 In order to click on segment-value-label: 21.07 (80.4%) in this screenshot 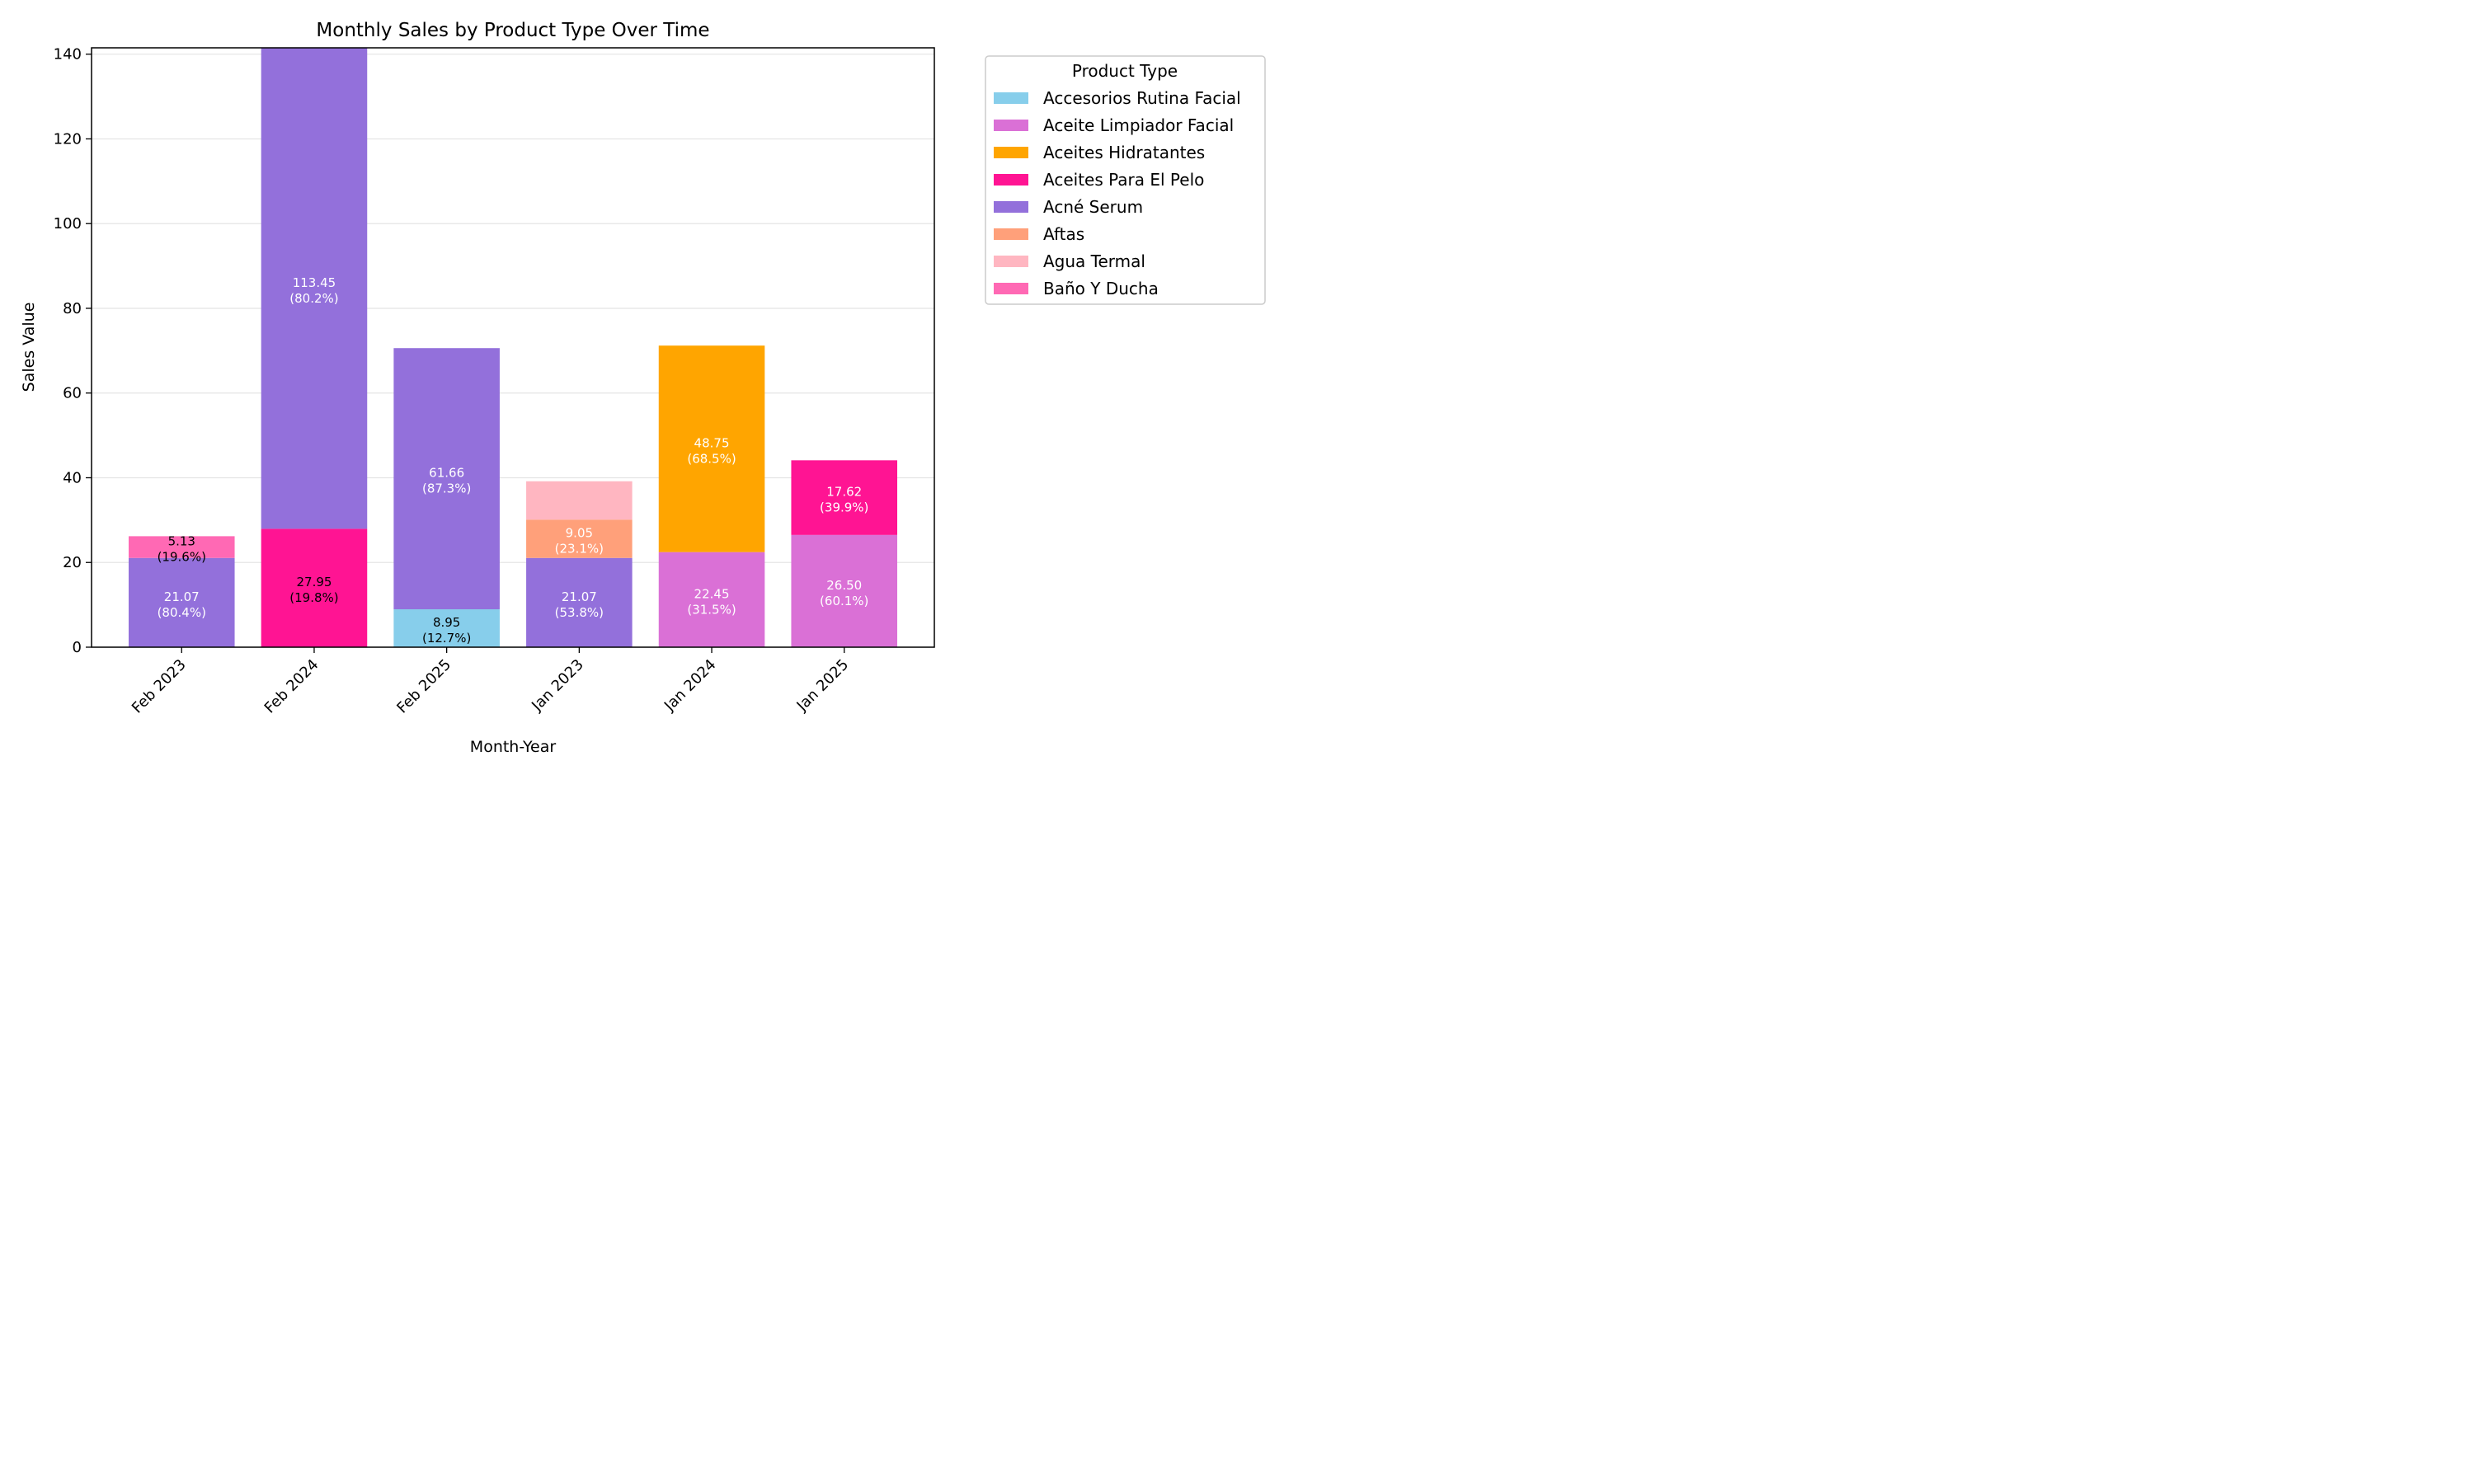, I will do `click(182, 604)`.